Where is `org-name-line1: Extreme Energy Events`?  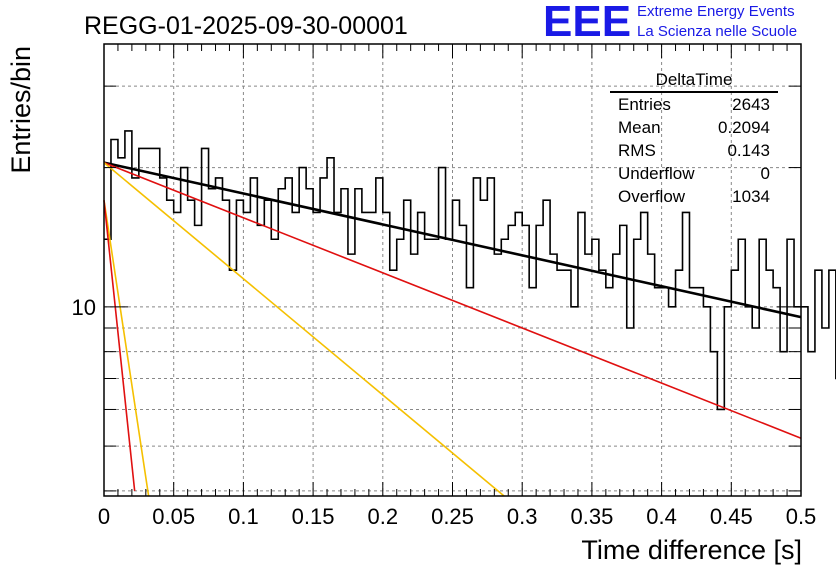
org-name-line1: Extreme Energy Events is located at coordinates (716, 11).